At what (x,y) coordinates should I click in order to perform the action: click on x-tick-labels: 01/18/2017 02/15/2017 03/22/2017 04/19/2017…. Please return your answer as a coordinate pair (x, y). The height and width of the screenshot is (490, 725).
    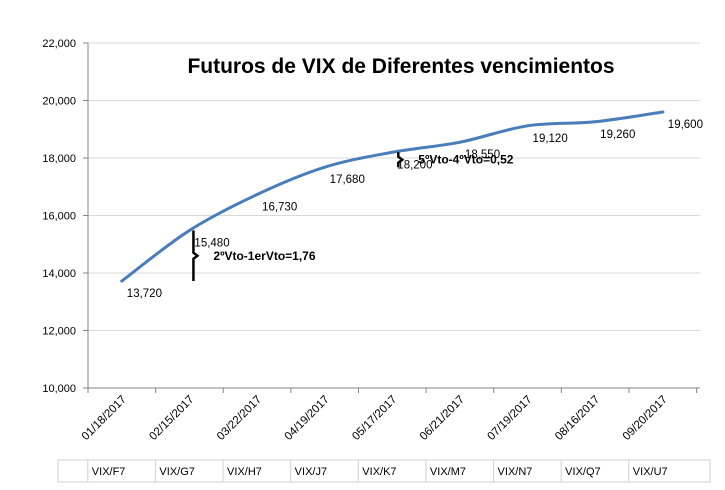
    Looking at the image, I should click on (389, 415).